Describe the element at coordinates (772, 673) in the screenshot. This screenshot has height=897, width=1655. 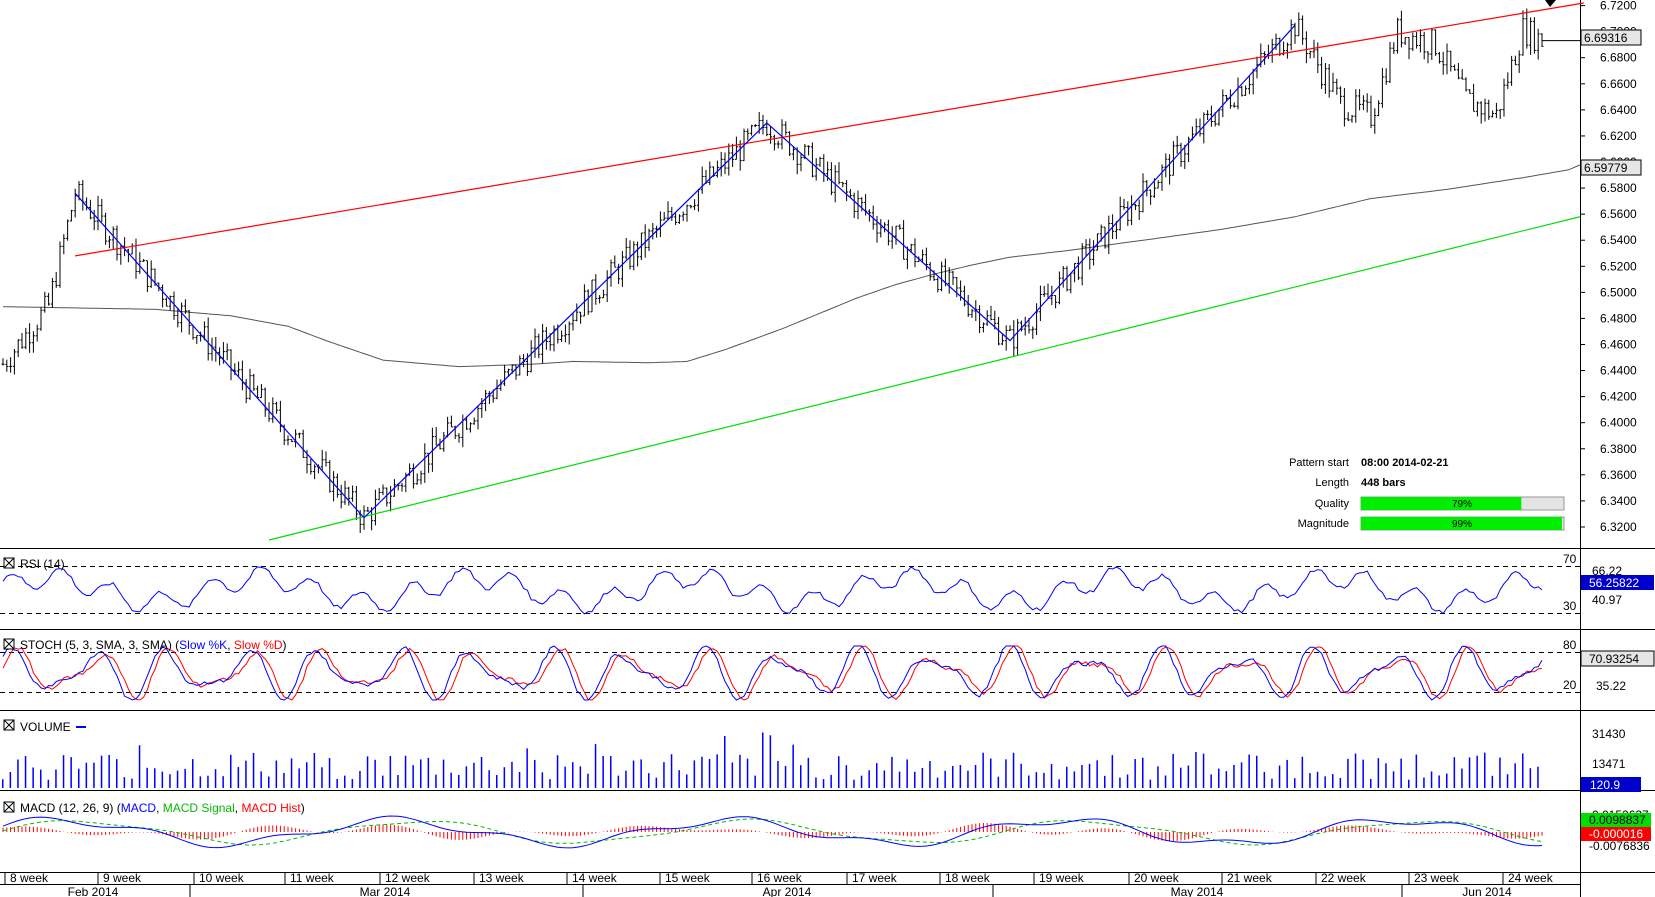
I see `stoch-k-line` at that location.